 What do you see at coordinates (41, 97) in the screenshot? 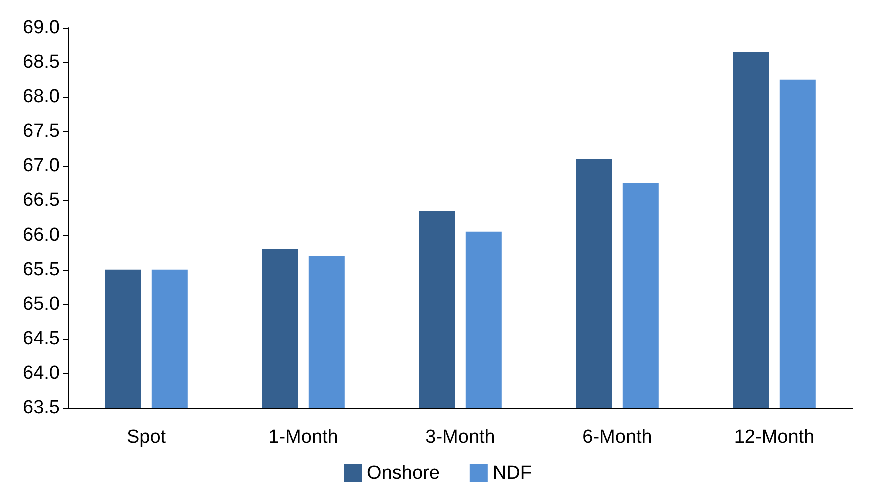
I see `y-tick-label: 68.0` at bounding box center [41, 97].